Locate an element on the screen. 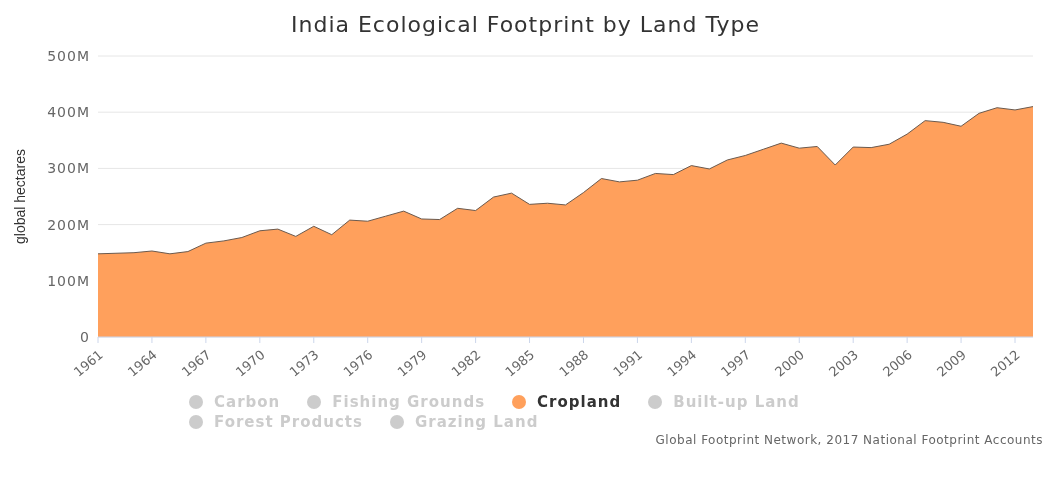 This screenshot has height=479, width=1051. y-tick-label: 400M is located at coordinates (68, 112).